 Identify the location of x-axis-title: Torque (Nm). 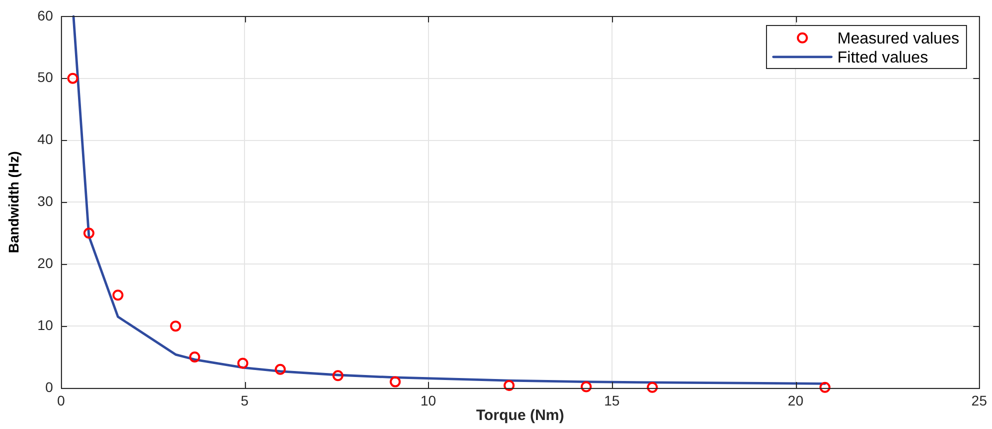
(520, 415).